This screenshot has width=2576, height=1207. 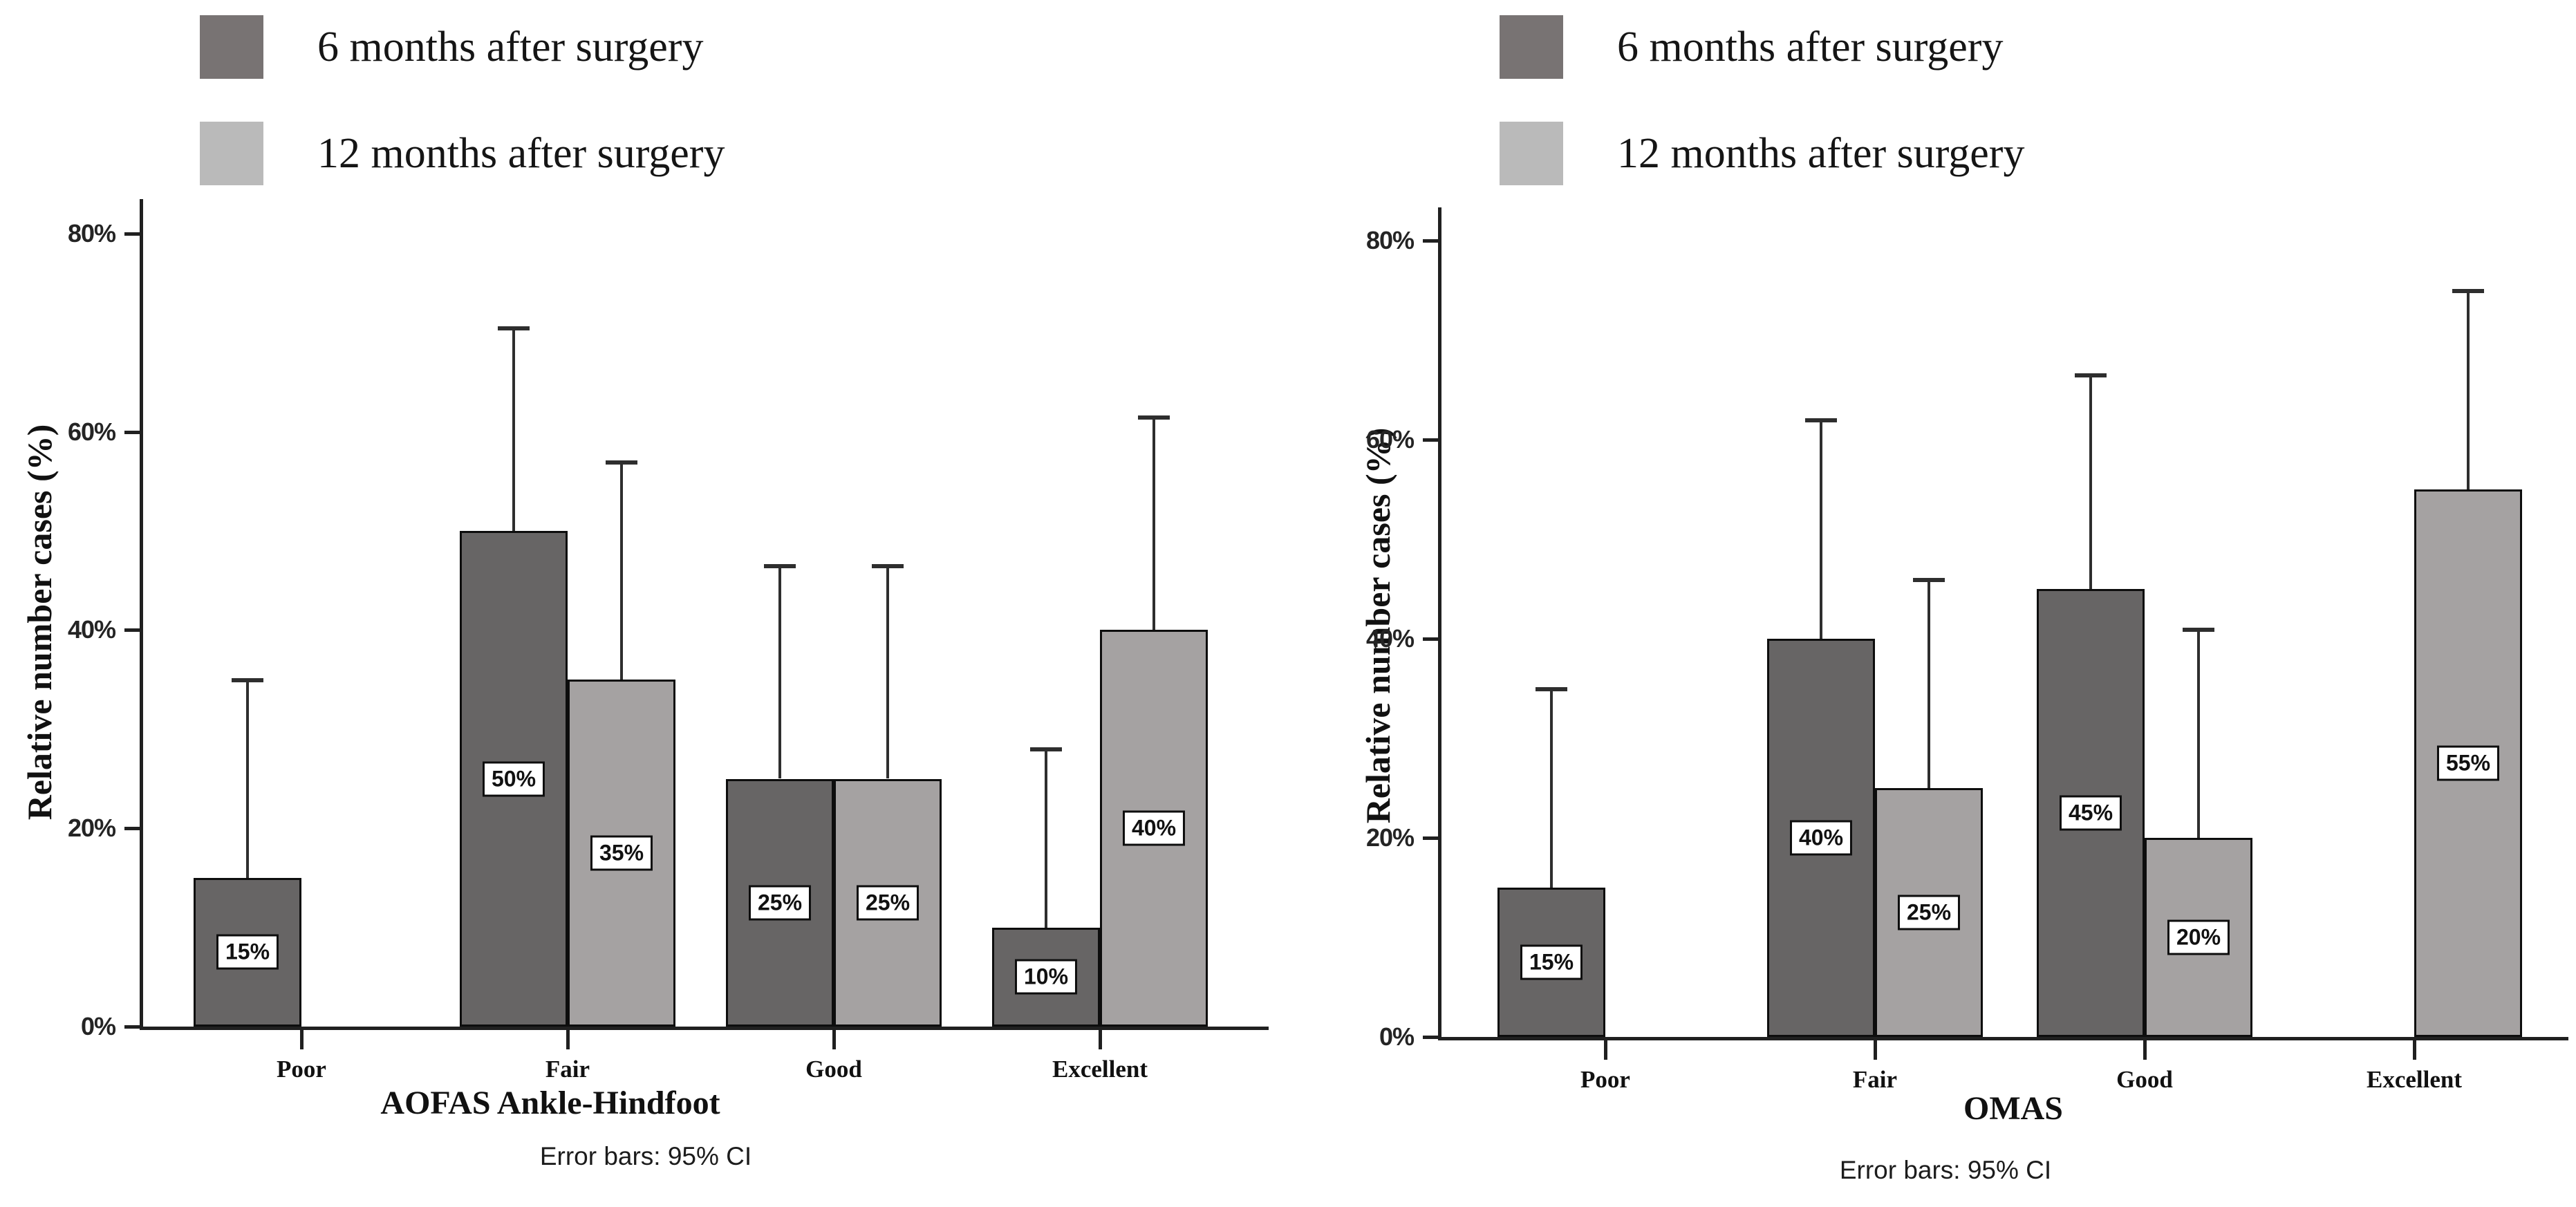 I want to click on bar-value-label: 35%, so click(x=621, y=853).